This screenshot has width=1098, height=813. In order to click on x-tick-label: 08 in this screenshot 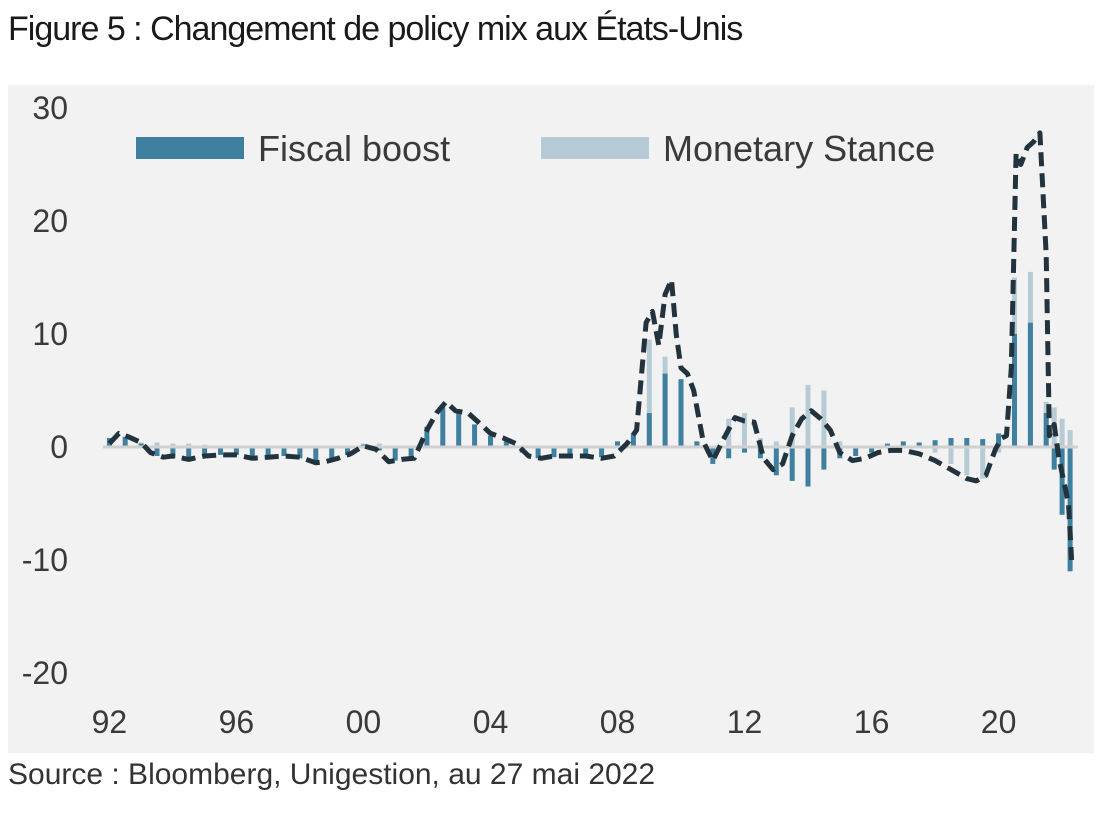, I will do `click(618, 722)`.